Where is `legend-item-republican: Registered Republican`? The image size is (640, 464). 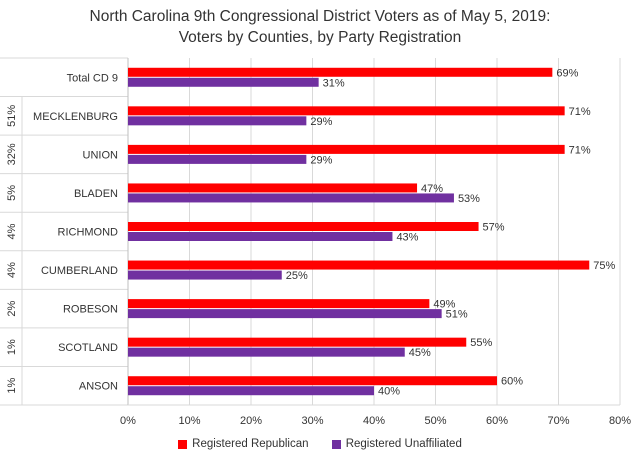
legend-item-republican: Registered Republican is located at coordinates (243, 444).